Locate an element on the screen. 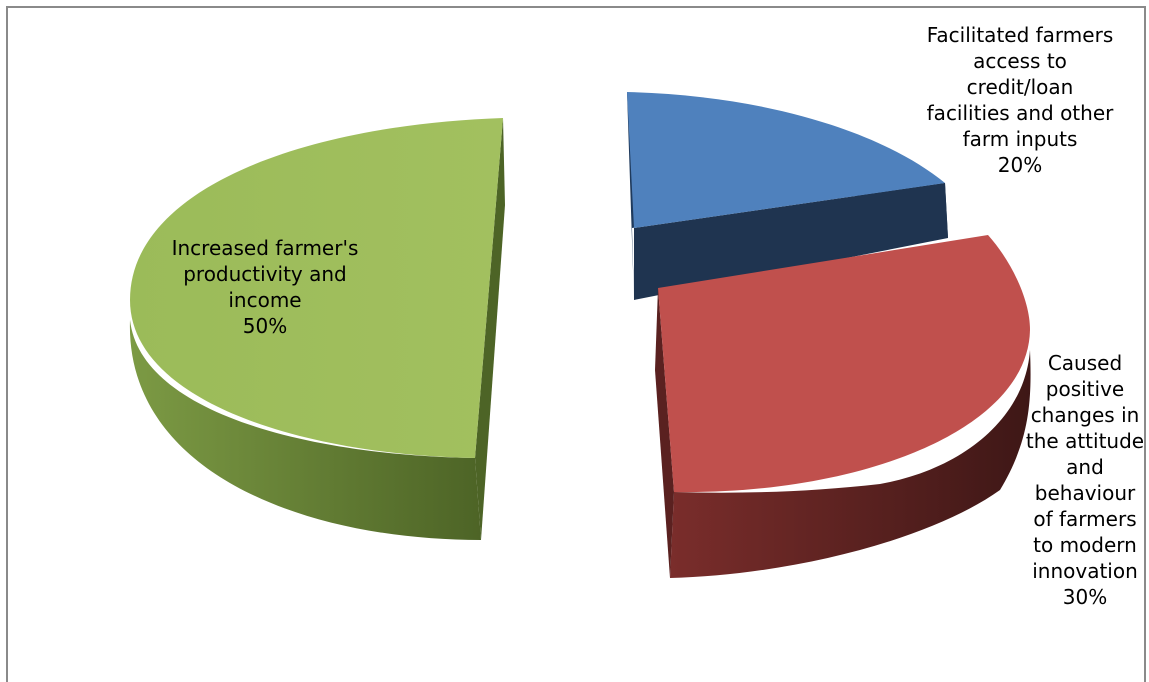 The width and height of the screenshot is (1149, 682). pie-slice-credit-access is located at coordinates (787, 196).